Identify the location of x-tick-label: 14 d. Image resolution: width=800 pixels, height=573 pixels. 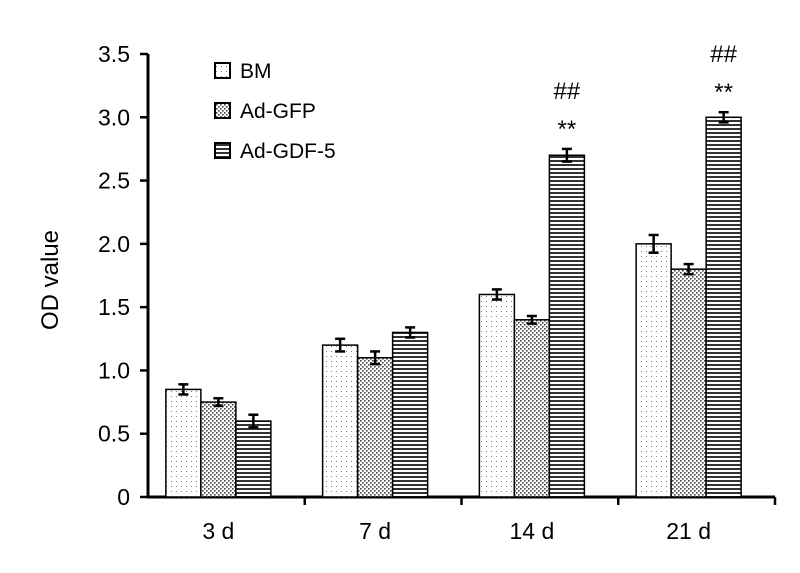
(531, 531).